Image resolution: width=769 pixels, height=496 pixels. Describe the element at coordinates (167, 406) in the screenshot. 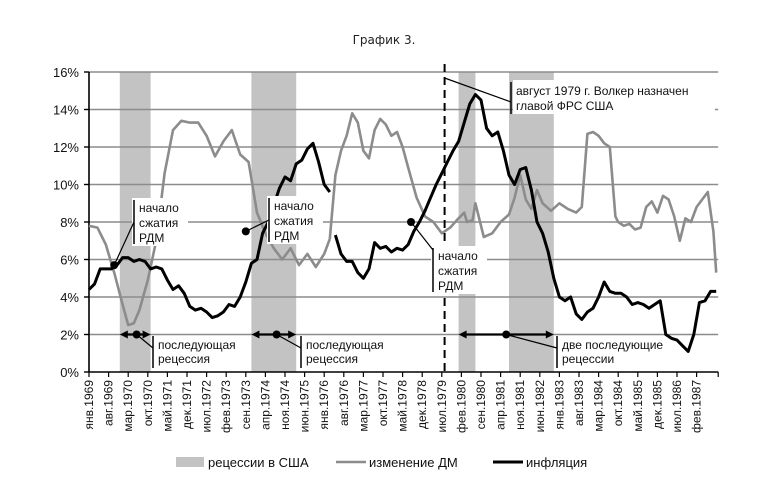

I see `x-tick-label: май.1971` at that location.